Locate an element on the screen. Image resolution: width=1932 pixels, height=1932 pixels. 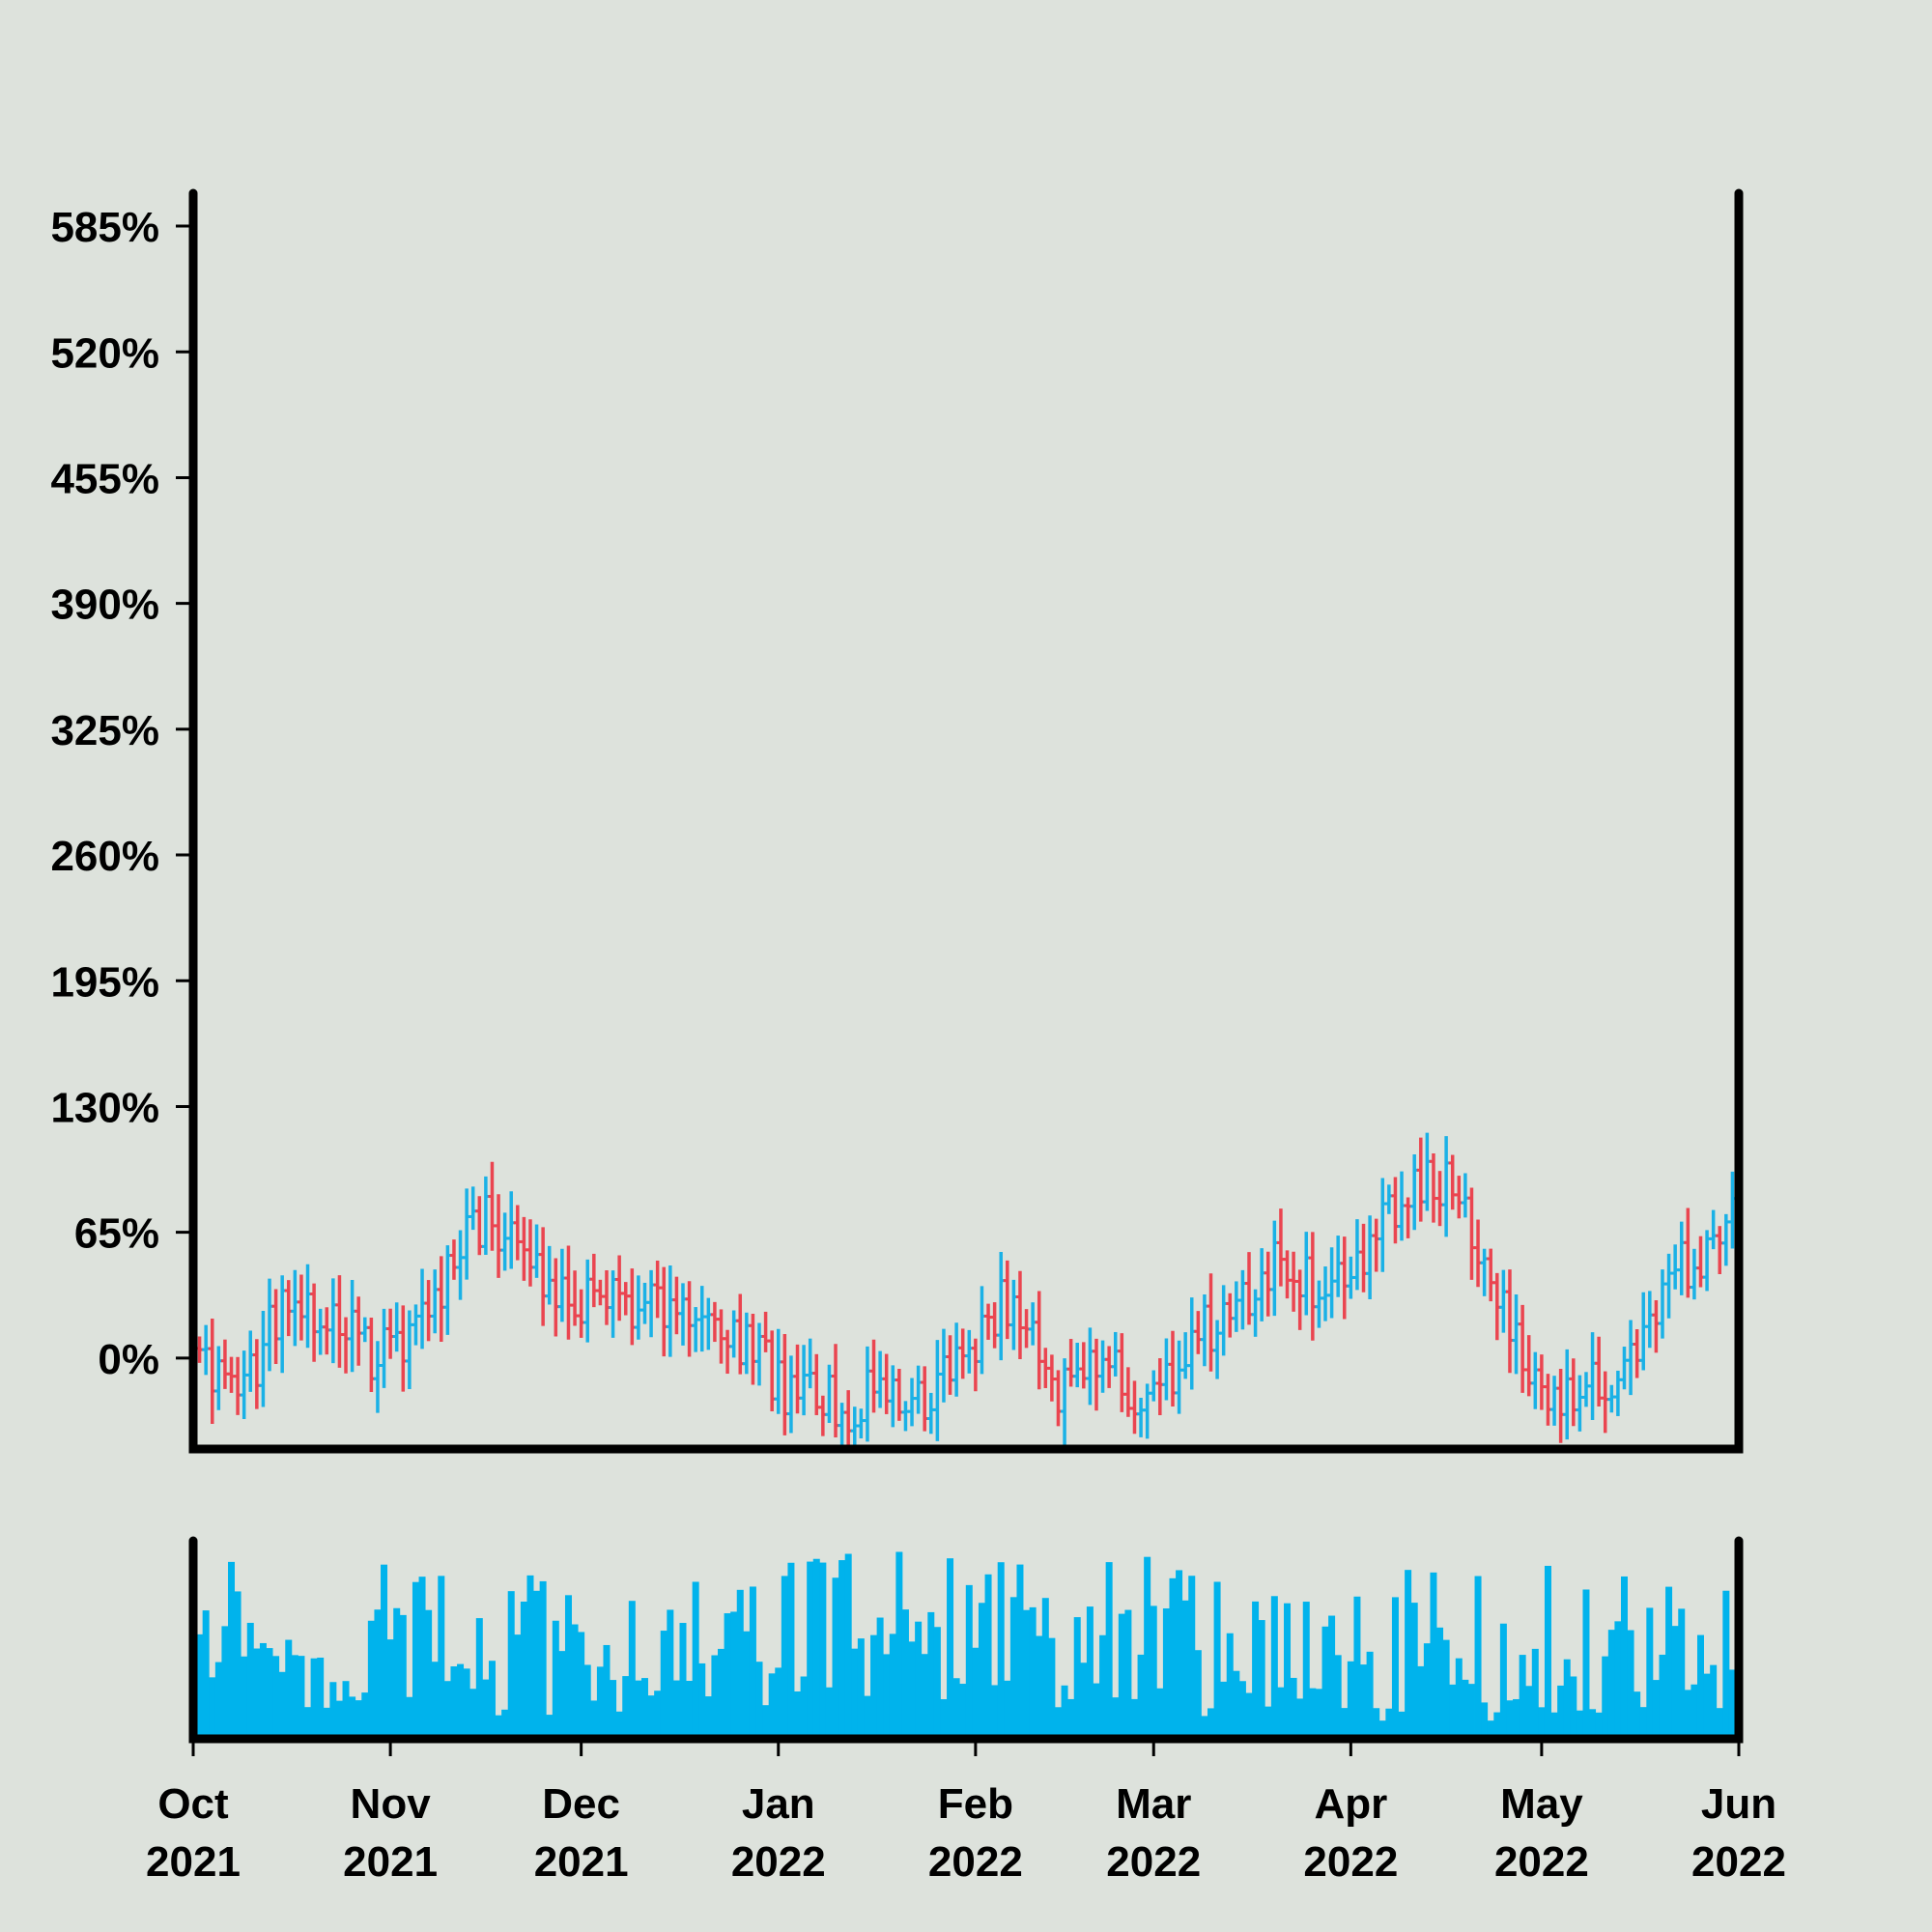
volume-bars-group is located at coordinates (966, 1645).